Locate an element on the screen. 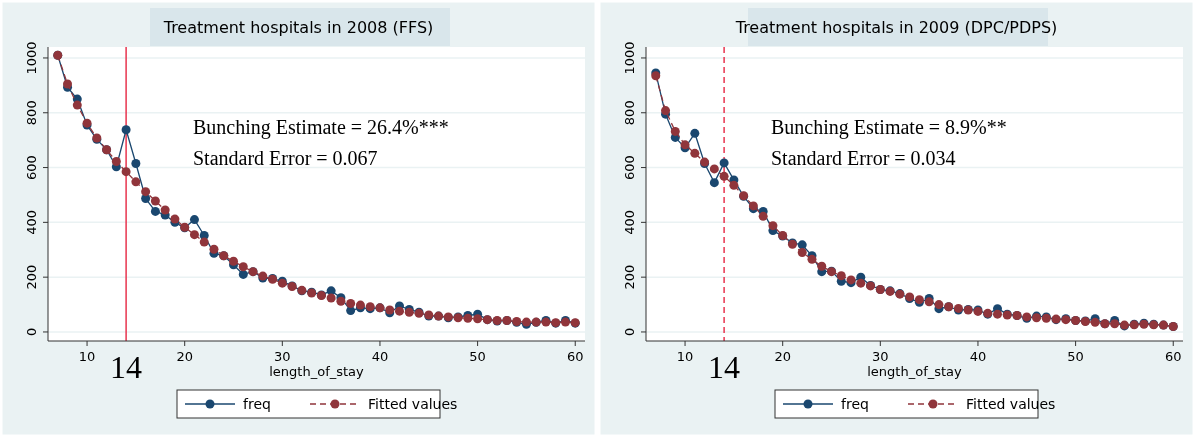 The width and height of the screenshot is (1194, 437). annotation: Standard Error = 0.067 is located at coordinates (285, 158).